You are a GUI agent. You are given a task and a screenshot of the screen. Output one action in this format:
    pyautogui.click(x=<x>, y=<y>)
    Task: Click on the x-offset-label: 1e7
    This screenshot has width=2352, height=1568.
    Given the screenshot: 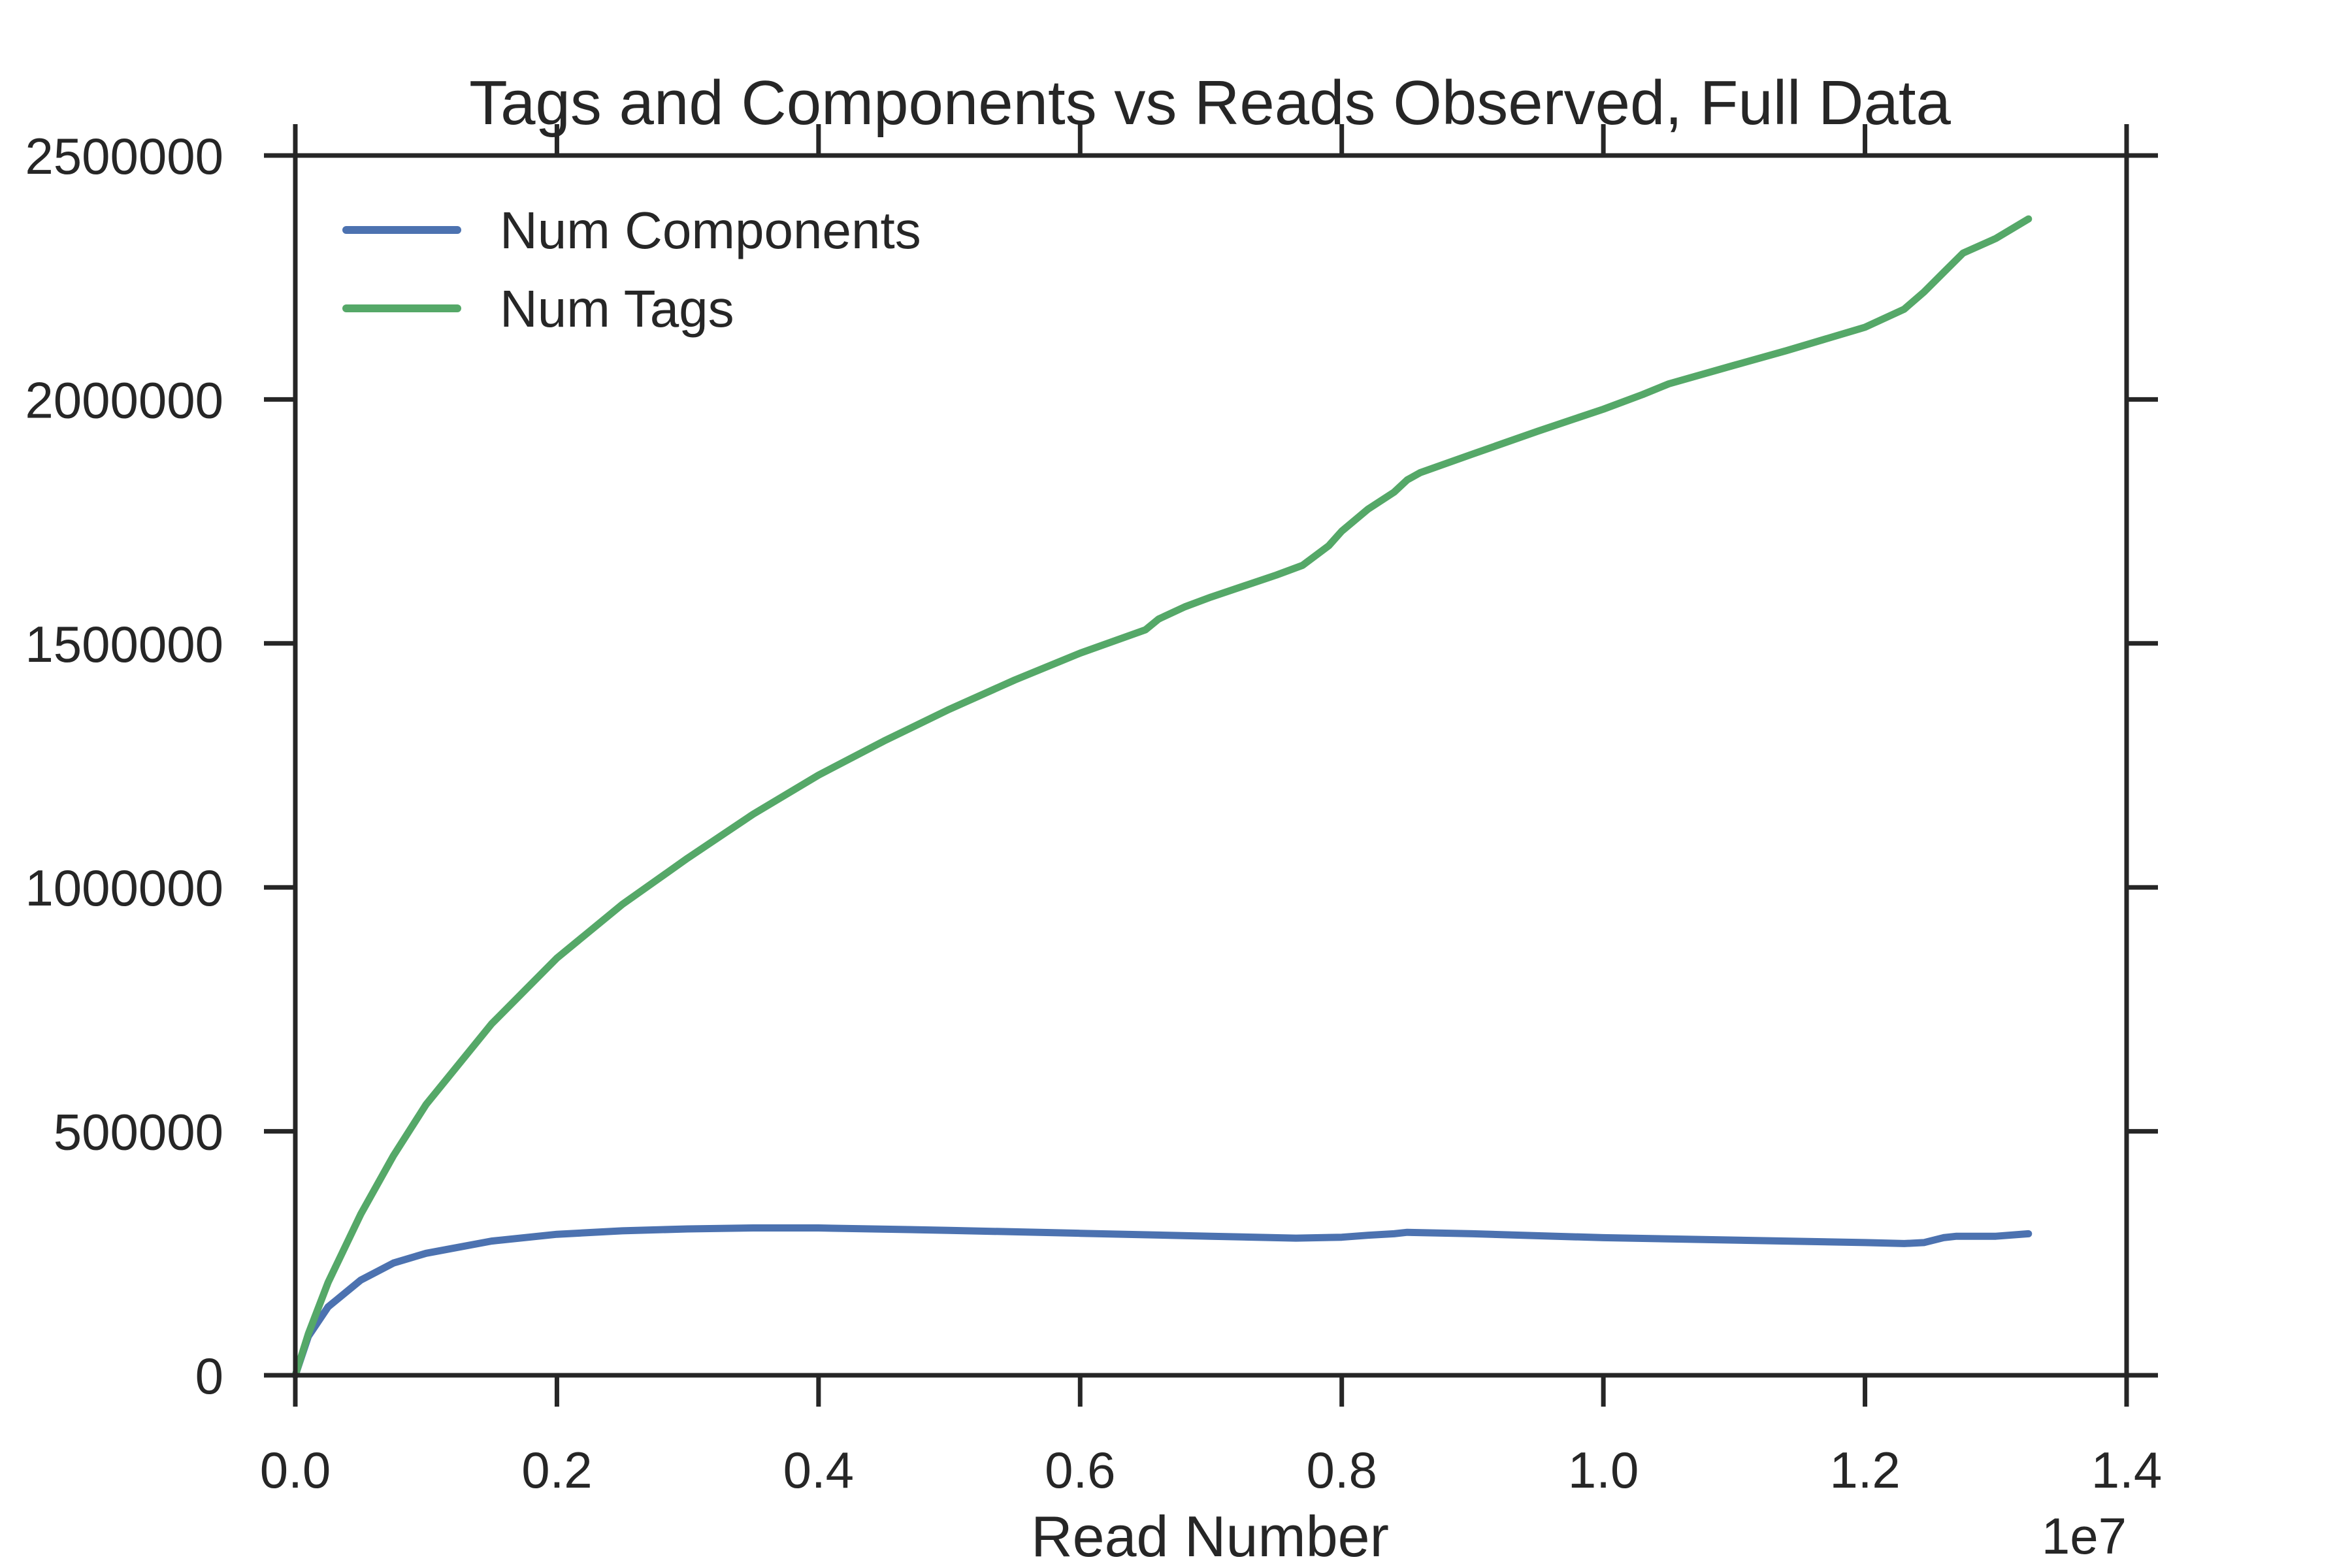 What is the action you would take?
    pyautogui.click(x=2084, y=1536)
    